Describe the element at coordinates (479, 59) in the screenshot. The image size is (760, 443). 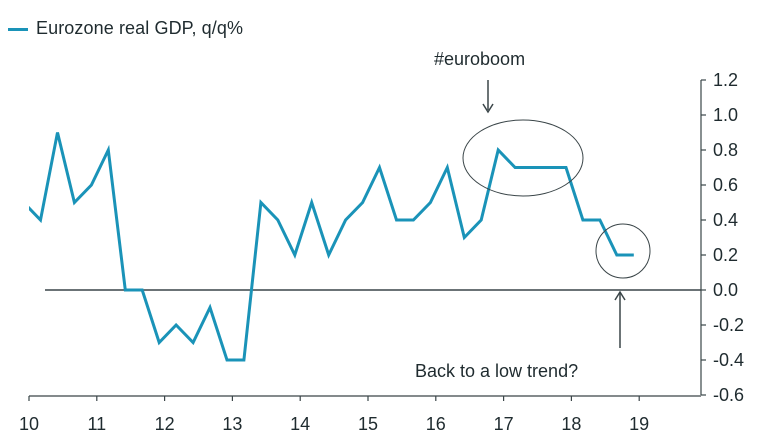
I see `euroboom-label: #euroboom` at that location.